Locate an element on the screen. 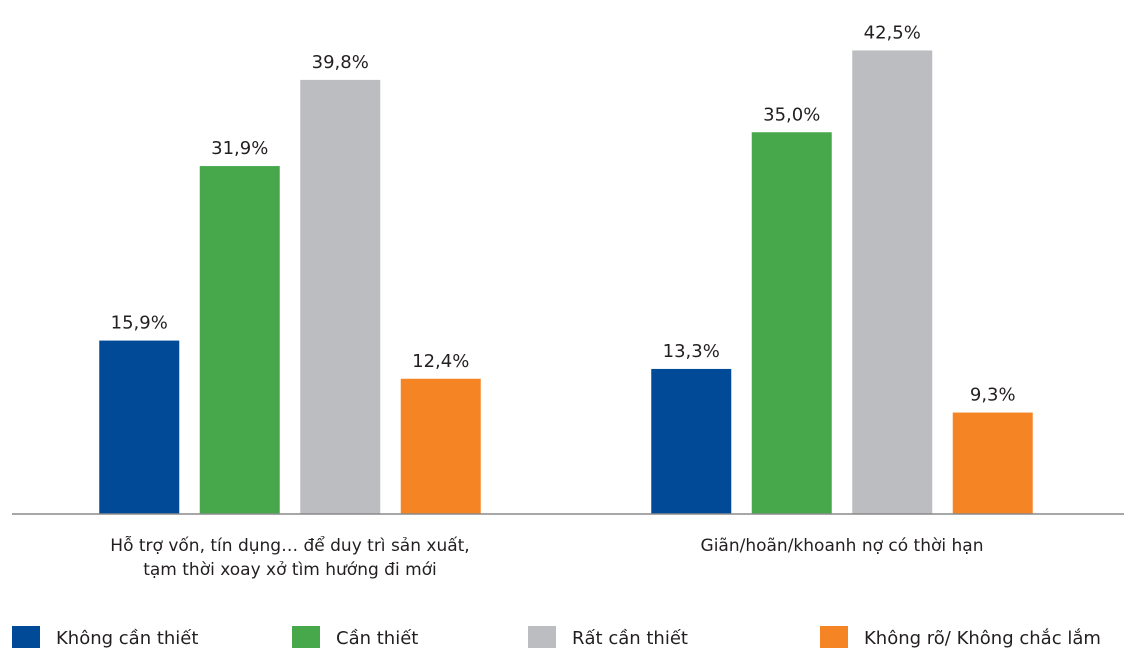  value-label: 9,3% is located at coordinates (993, 395).